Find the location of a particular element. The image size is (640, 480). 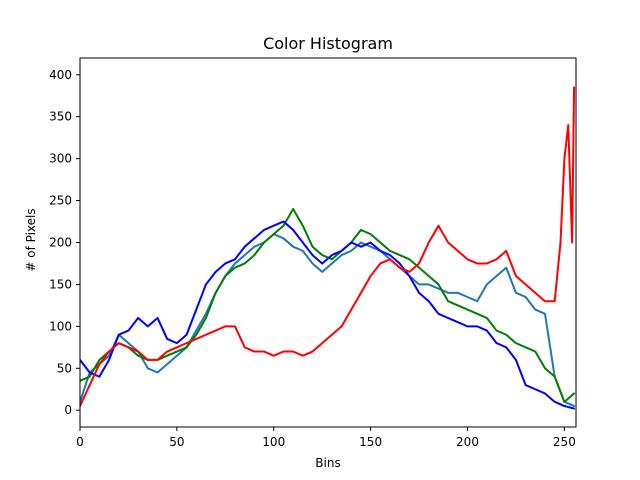

y-tick-label: 350 is located at coordinates (60, 117).